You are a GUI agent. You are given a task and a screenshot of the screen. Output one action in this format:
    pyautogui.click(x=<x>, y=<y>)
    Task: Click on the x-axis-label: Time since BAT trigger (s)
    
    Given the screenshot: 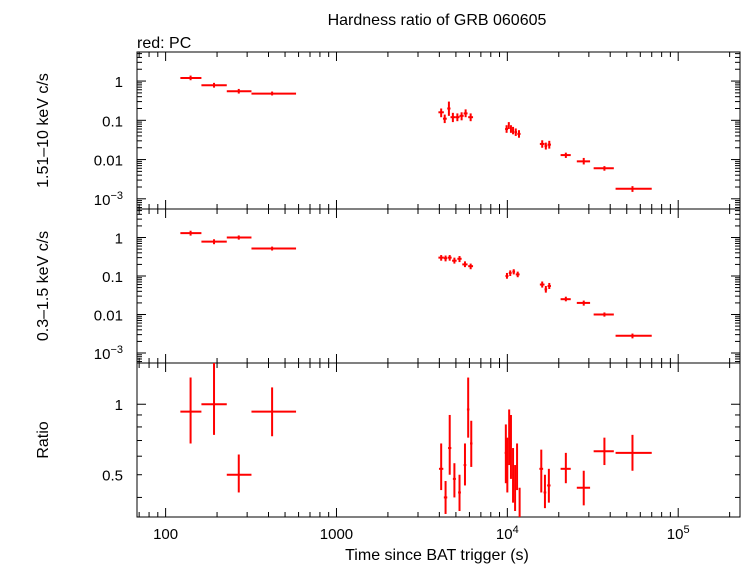 What is the action you would take?
    pyautogui.click(x=437, y=555)
    